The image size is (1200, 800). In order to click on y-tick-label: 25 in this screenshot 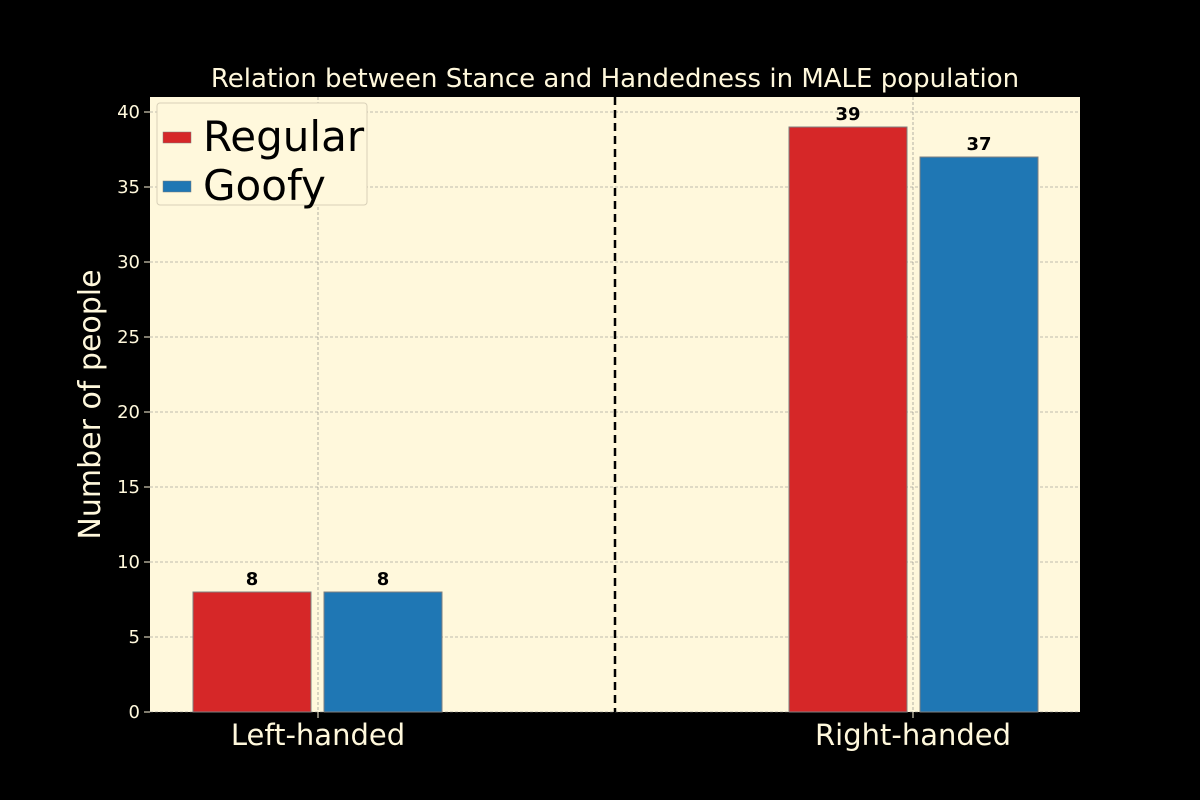, I will do `click(128, 337)`.